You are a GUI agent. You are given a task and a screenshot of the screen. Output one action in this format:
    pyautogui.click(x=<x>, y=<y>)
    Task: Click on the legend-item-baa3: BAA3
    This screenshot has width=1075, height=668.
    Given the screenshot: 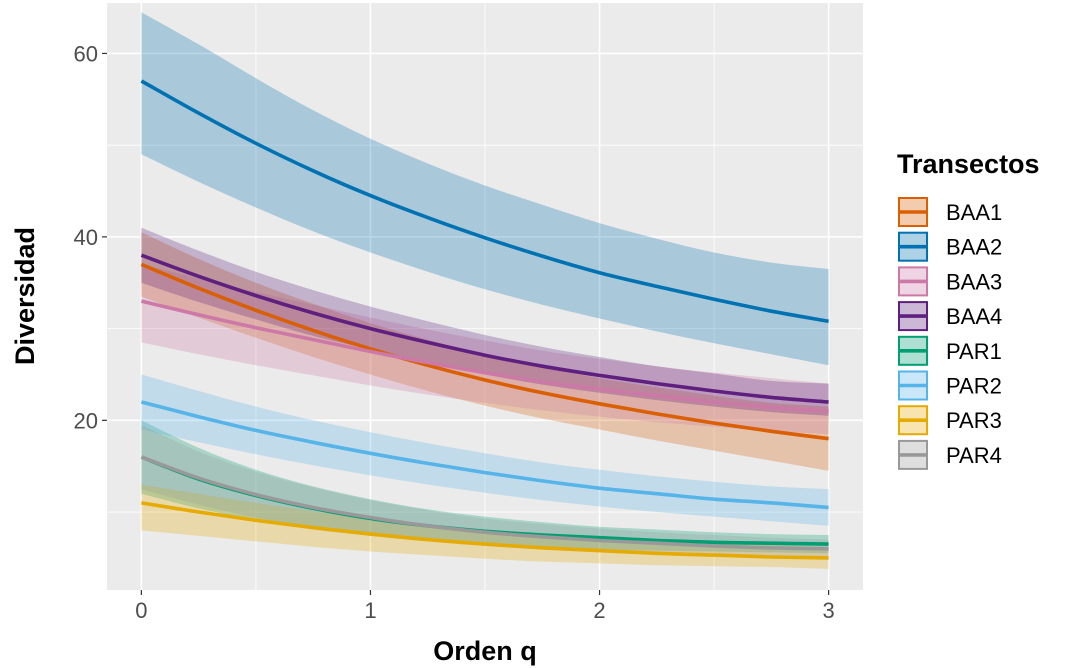 What is the action you would take?
    pyautogui.click(x=950, y=281)
    